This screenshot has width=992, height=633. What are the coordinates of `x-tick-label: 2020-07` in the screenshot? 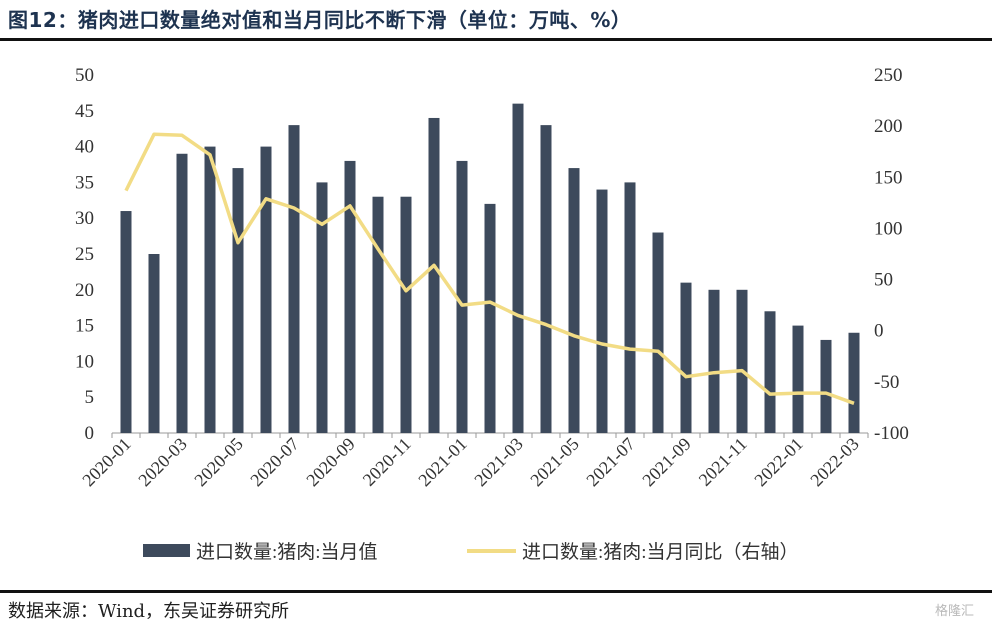 It's located at (274, 462).